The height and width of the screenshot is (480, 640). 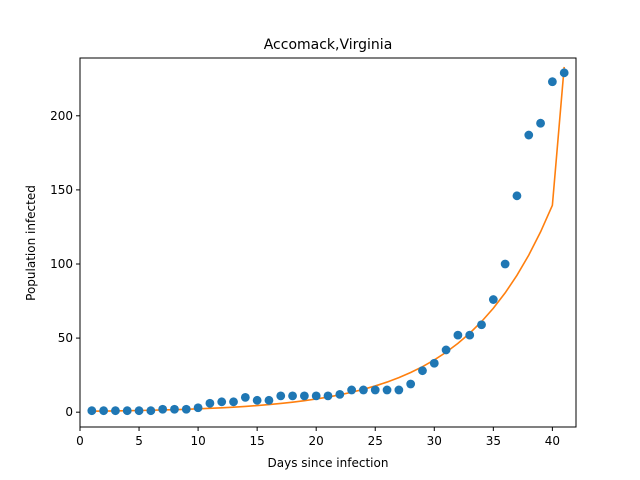 I want to click on x-axis: 0 5 10 15 20 25 30 35 40, so click(x=318, y=437).